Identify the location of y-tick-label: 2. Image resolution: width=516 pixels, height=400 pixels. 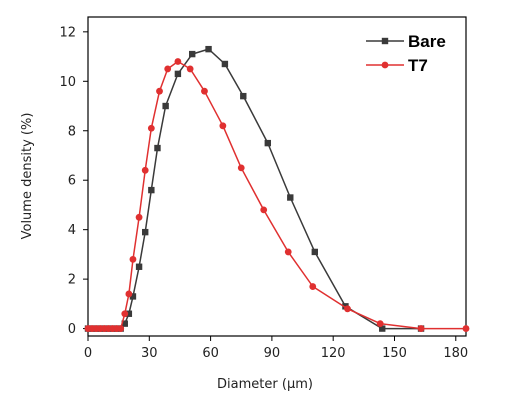
(72, 280).